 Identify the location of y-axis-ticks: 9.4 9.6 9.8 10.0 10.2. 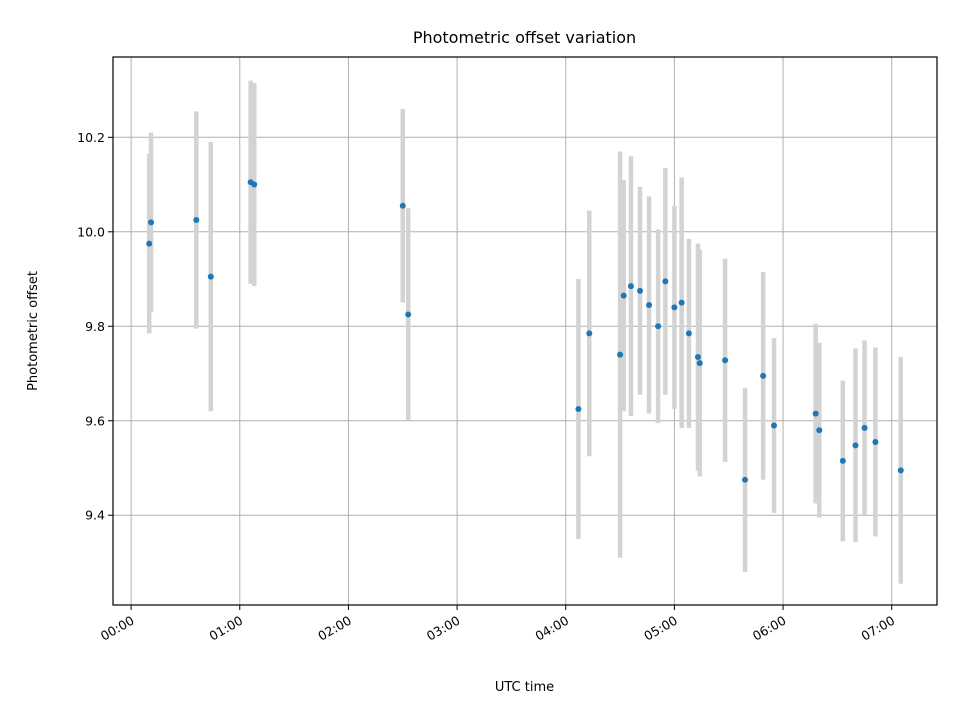
(95, 326).